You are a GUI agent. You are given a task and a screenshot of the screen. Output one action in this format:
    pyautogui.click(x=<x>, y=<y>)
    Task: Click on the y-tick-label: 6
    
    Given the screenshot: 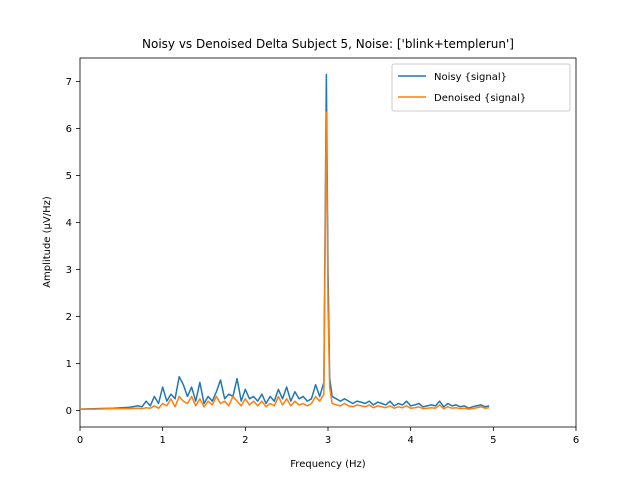 What is the action you would take?
    pyautogui.click(x=69, y=129)
    